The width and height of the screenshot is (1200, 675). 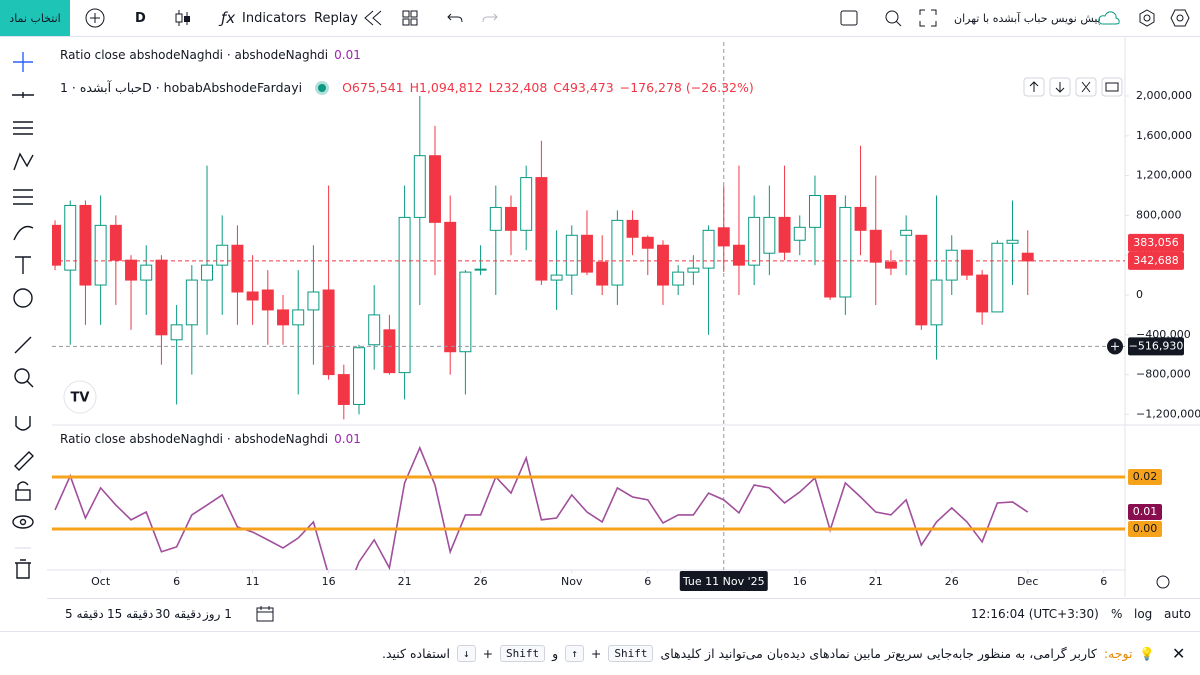 I want to click on price-label: 383,056, so click(x=1156, y=242).